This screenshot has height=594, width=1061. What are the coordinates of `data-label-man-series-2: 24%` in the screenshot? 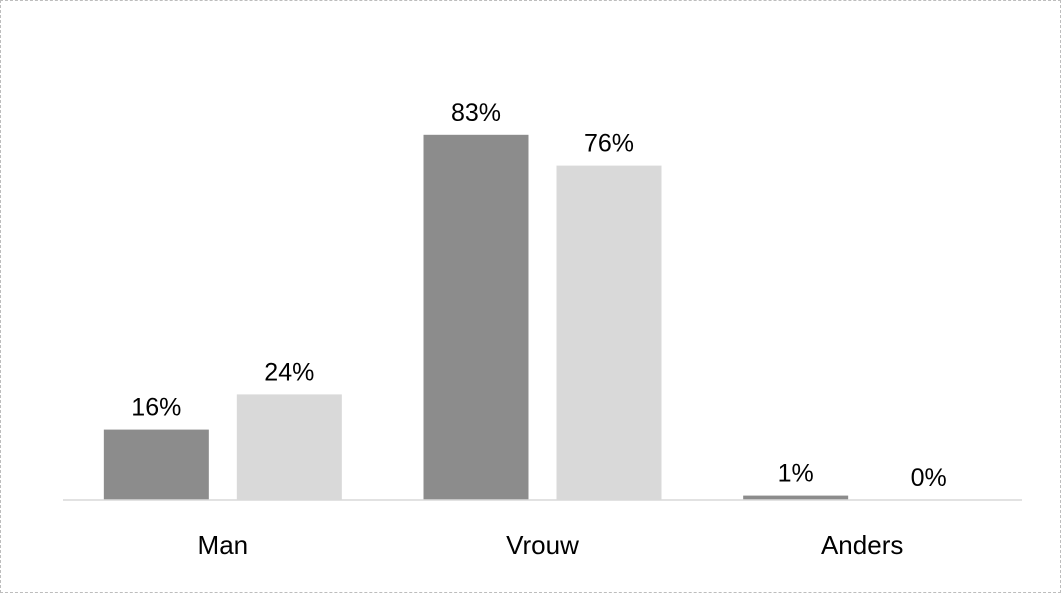 It's located at (289, 372).